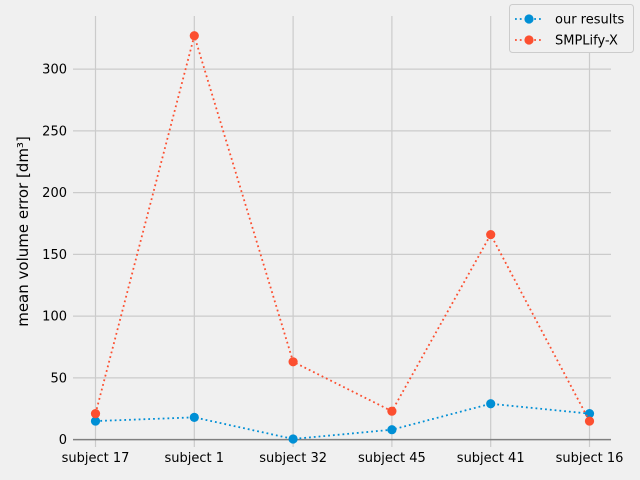 The height and width of the screenshot is (480, 640). What do you see at coordinates (195, 458) in the screenshot?
I see `x-tick-label: subject 1` at bounding box center [195, 458].